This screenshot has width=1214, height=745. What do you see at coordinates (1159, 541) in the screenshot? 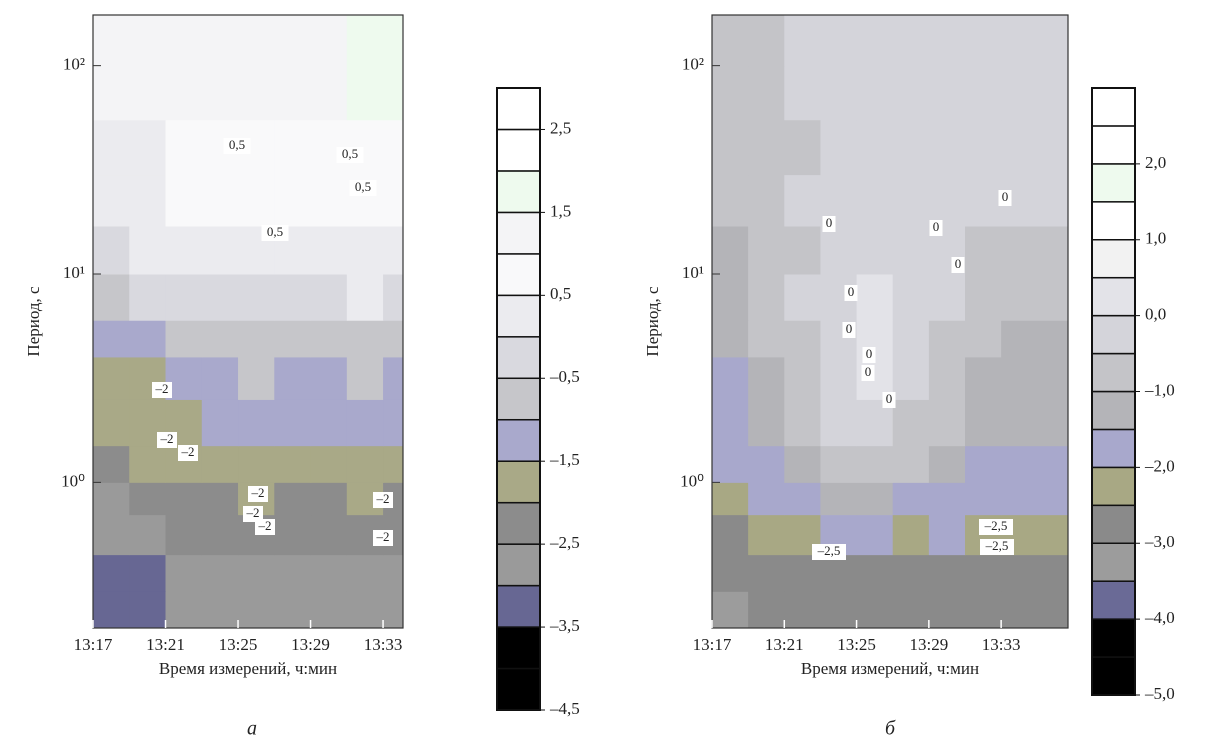
I see `colorbar-tick-label: –3,0` at bounding box center [1159, 541].